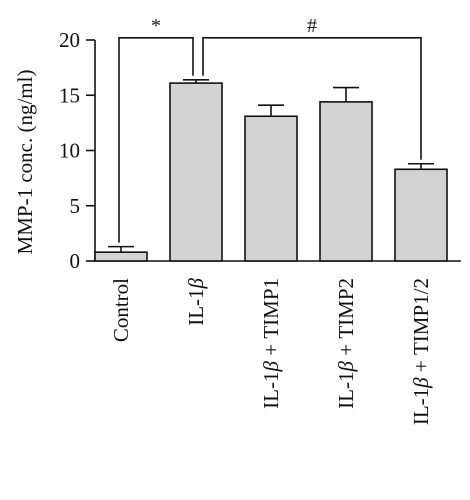 The width and height of the screenshot is (470, 500). I want to click on x-tick-label: IL-1β + TIMP1, so click(271, 343).